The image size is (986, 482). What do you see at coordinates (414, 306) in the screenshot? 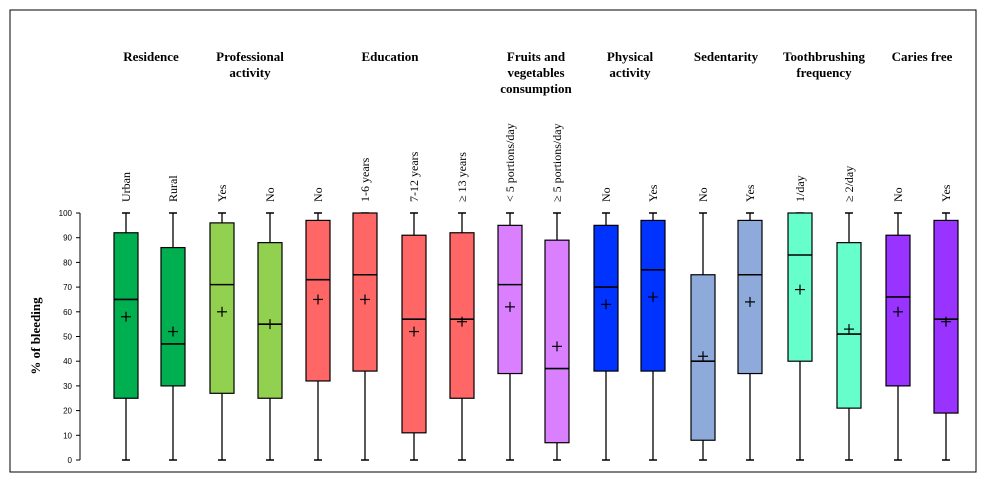
I see `box-7: 7-12 years` at bounding box center [414, 306].